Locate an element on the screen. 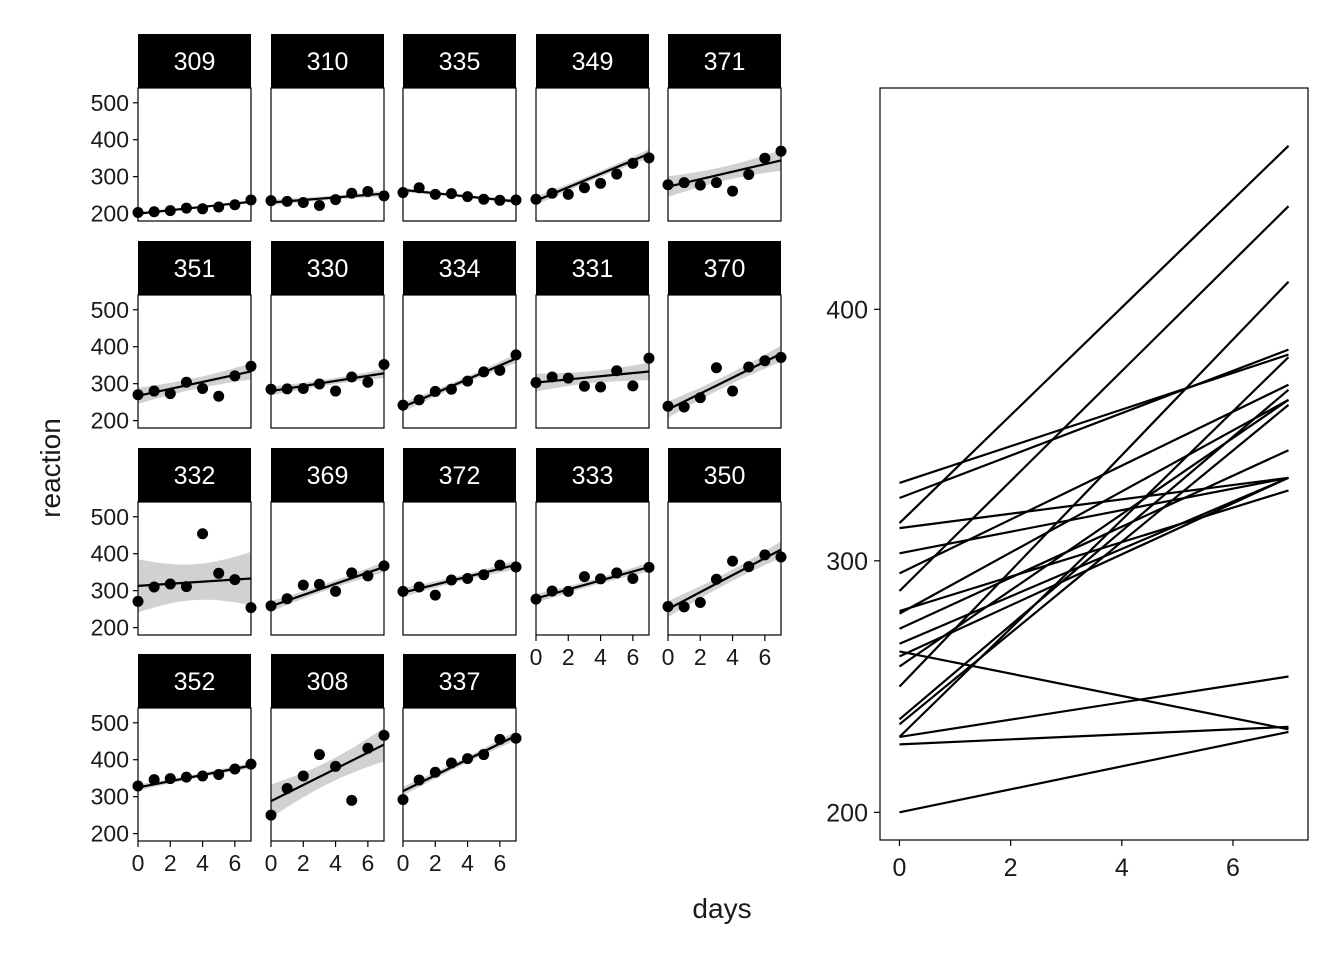 The width and height of the screenshot is (1344, 960). facet-panel-349: 349 is located at coordinates (592, 128).